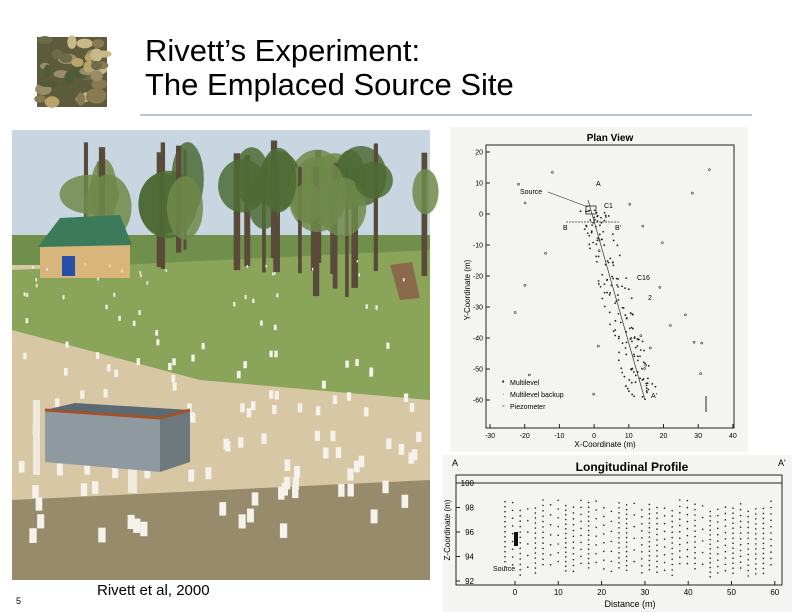 The width and height of the screenshot is (792, 612). Describe the element at coordinates (479, 153) in the screenshot. I see `y-tick-label: 20` at that location.